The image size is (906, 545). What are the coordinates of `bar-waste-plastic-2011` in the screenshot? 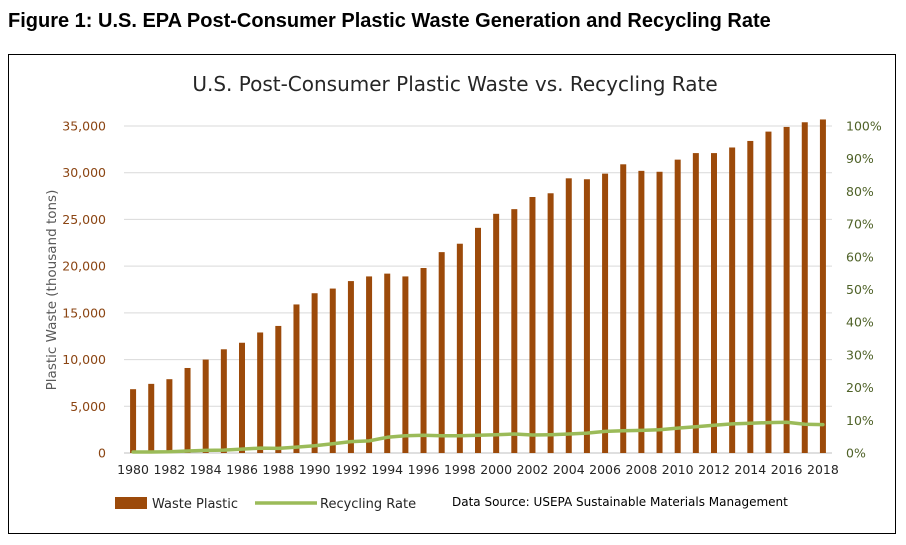 It's located at (695, 303).